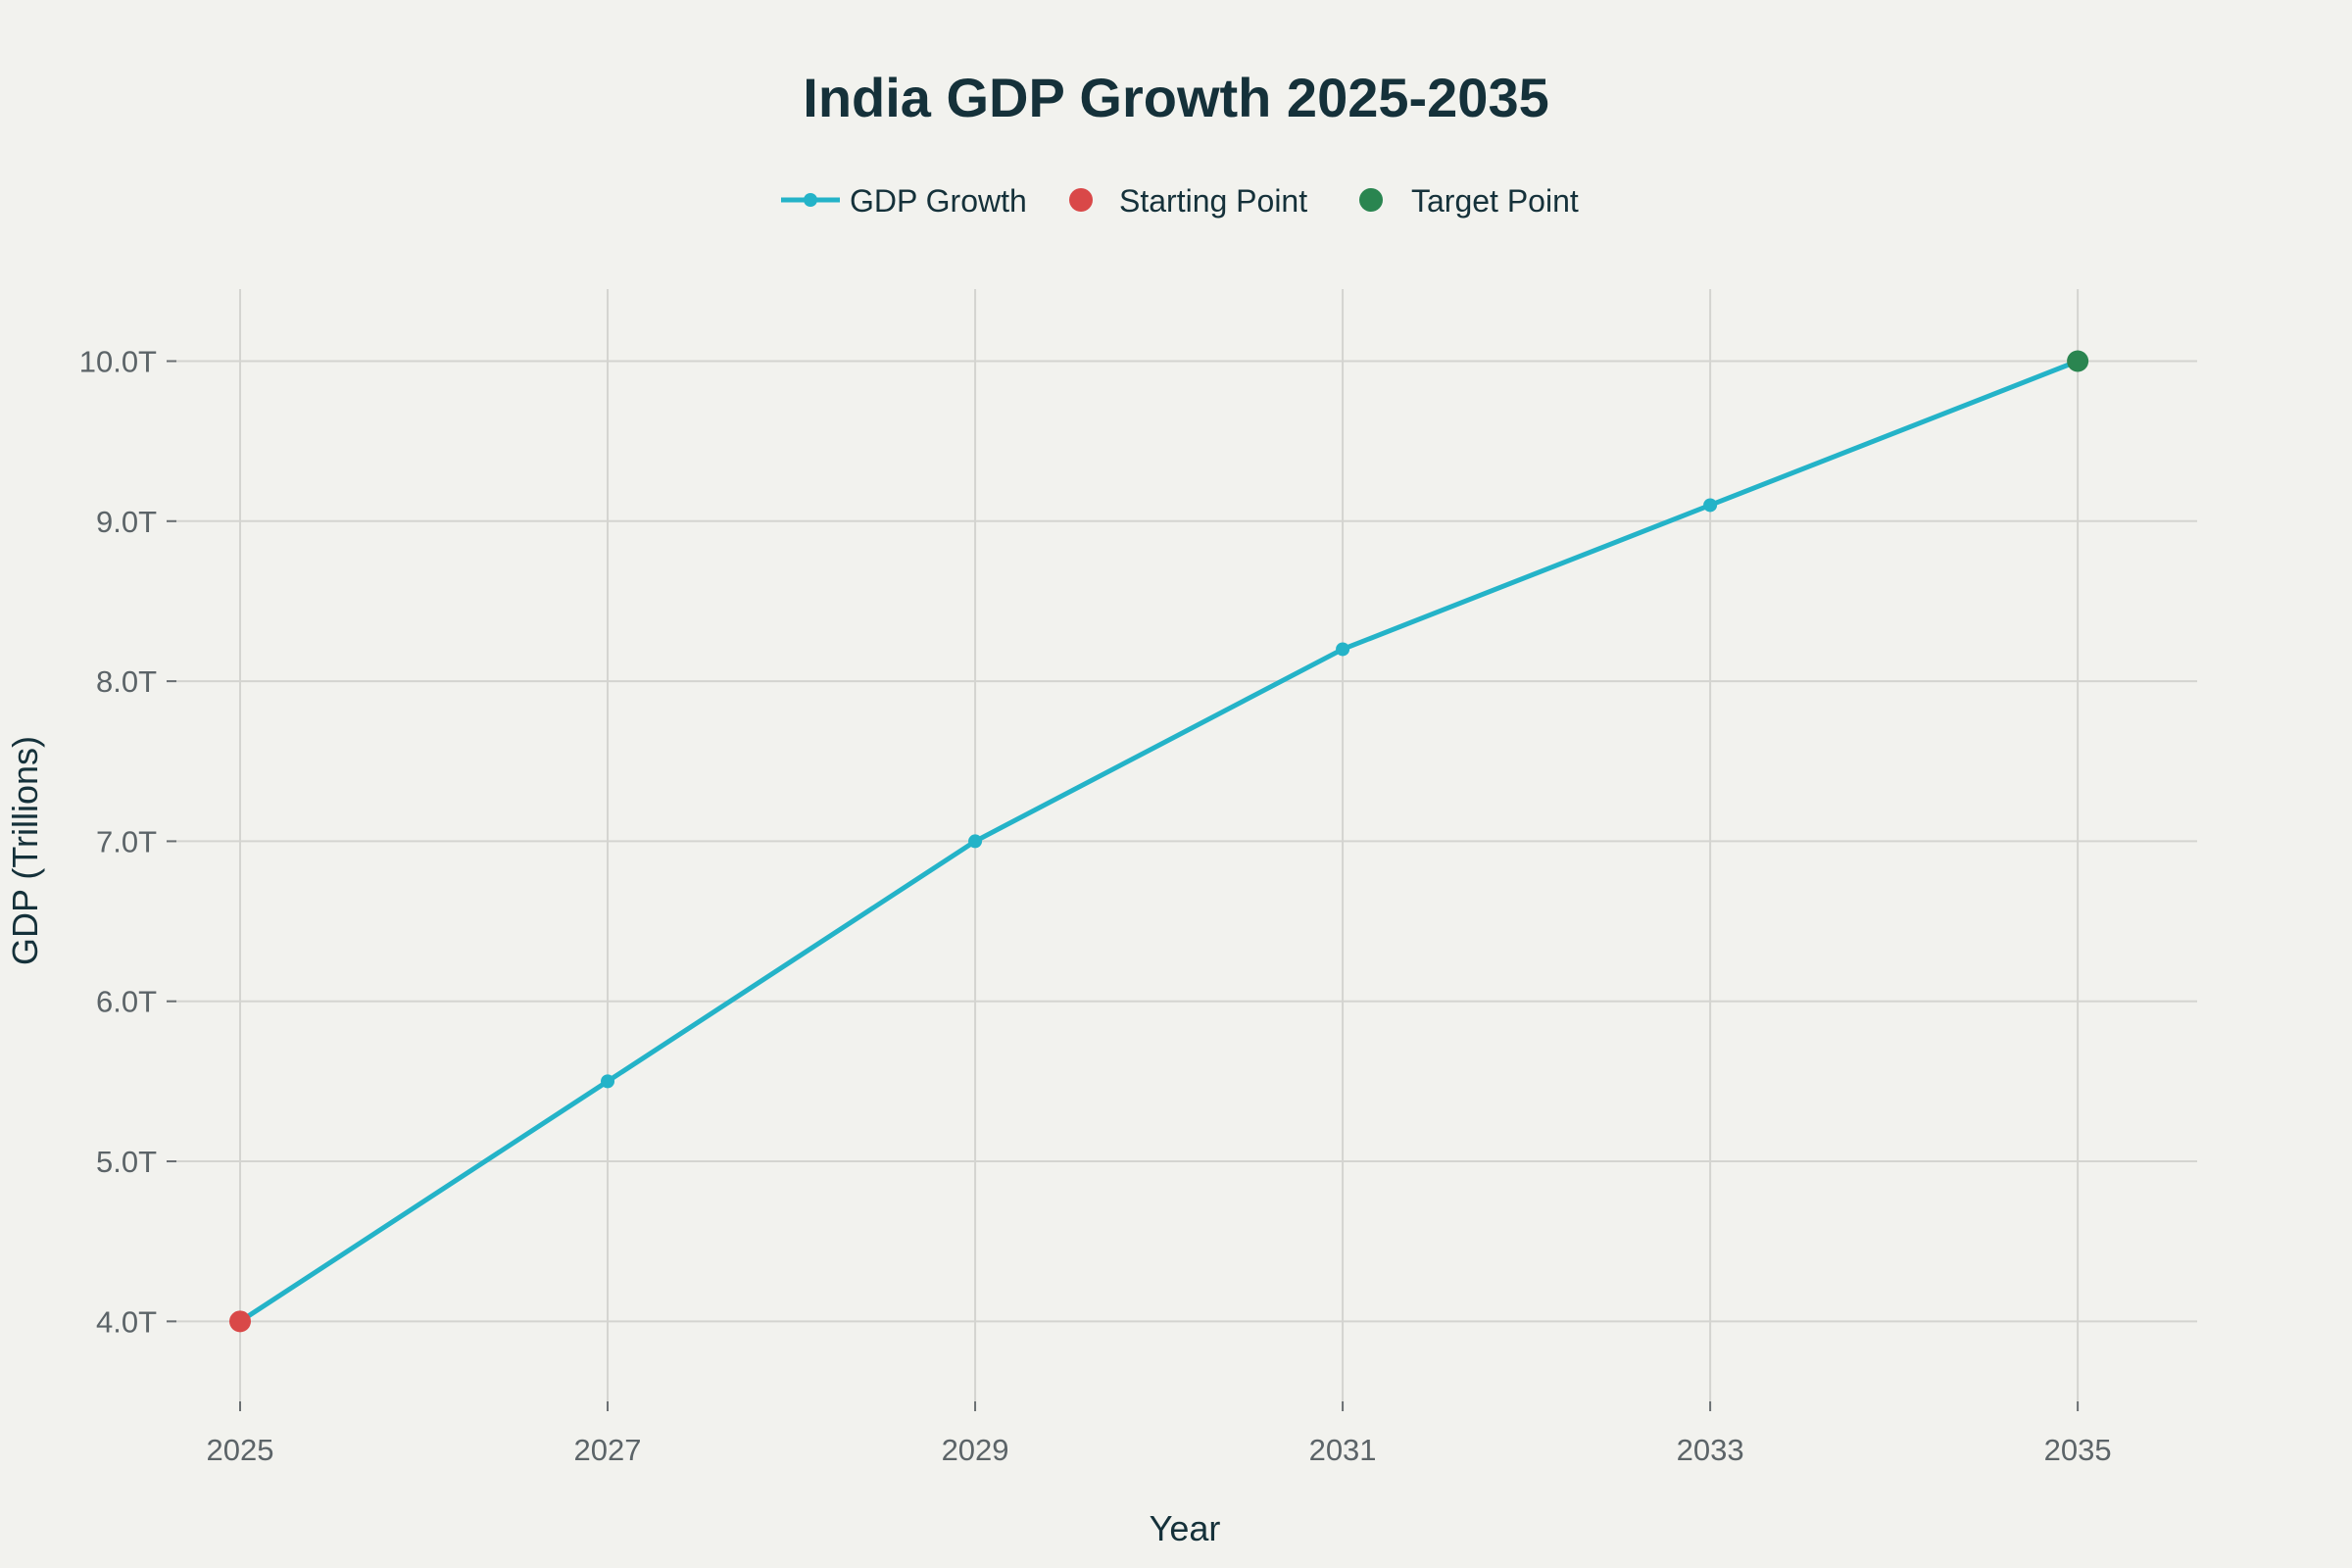  What do you see at coordinates (127, 1002) in the screenshot?
I see `y-tick-label: 6.0T` at bounding box center [127, 1002].